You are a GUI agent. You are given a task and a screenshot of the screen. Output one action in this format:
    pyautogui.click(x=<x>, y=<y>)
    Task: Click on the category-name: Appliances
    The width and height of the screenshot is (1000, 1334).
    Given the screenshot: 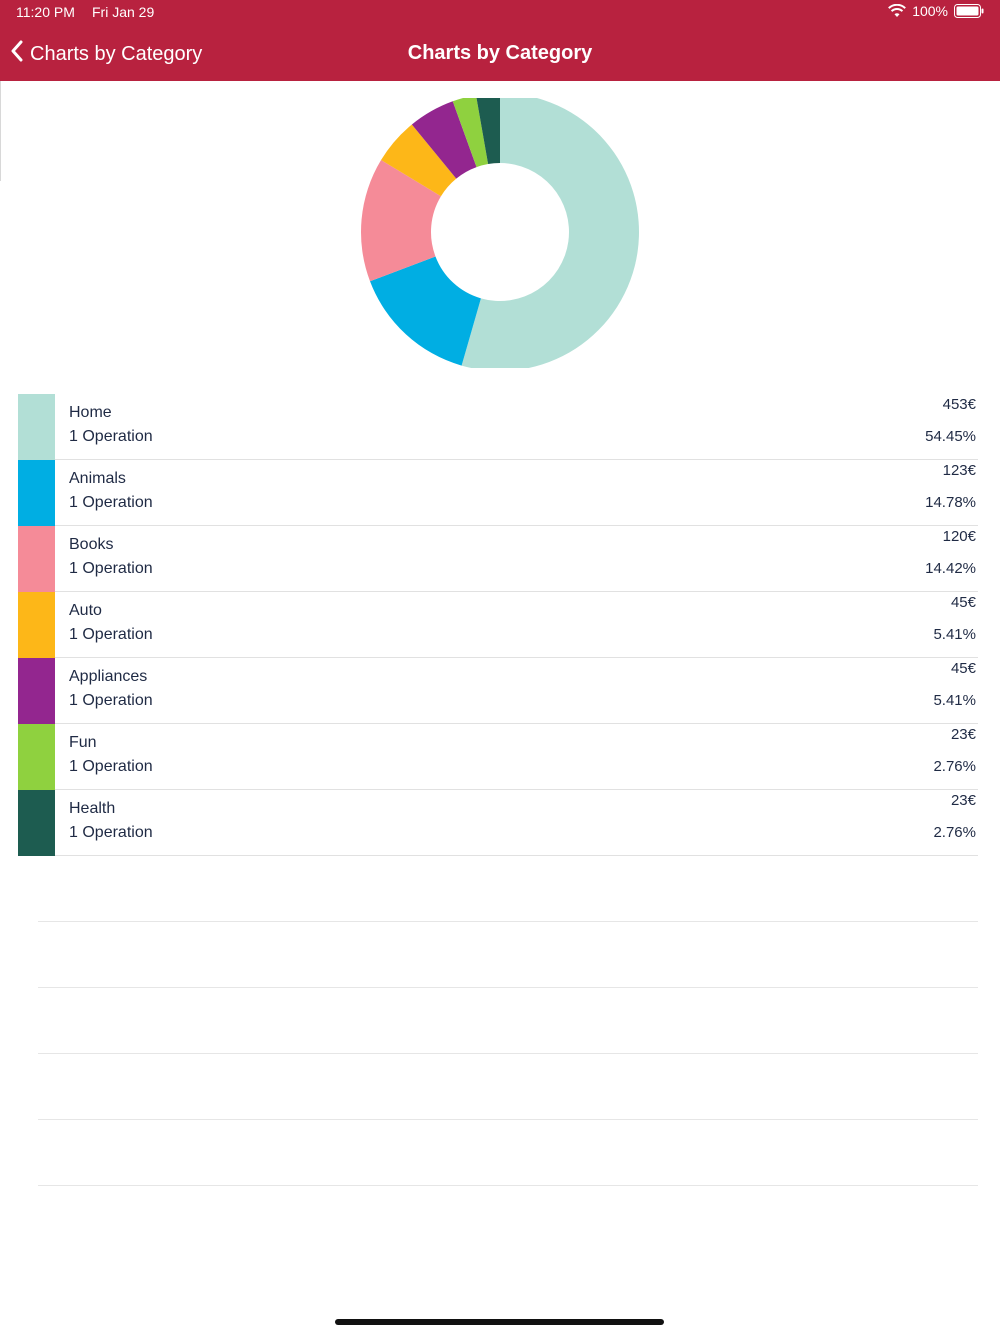 What is the action you would take?
    pyautogui.click(x=108, y=676)
    